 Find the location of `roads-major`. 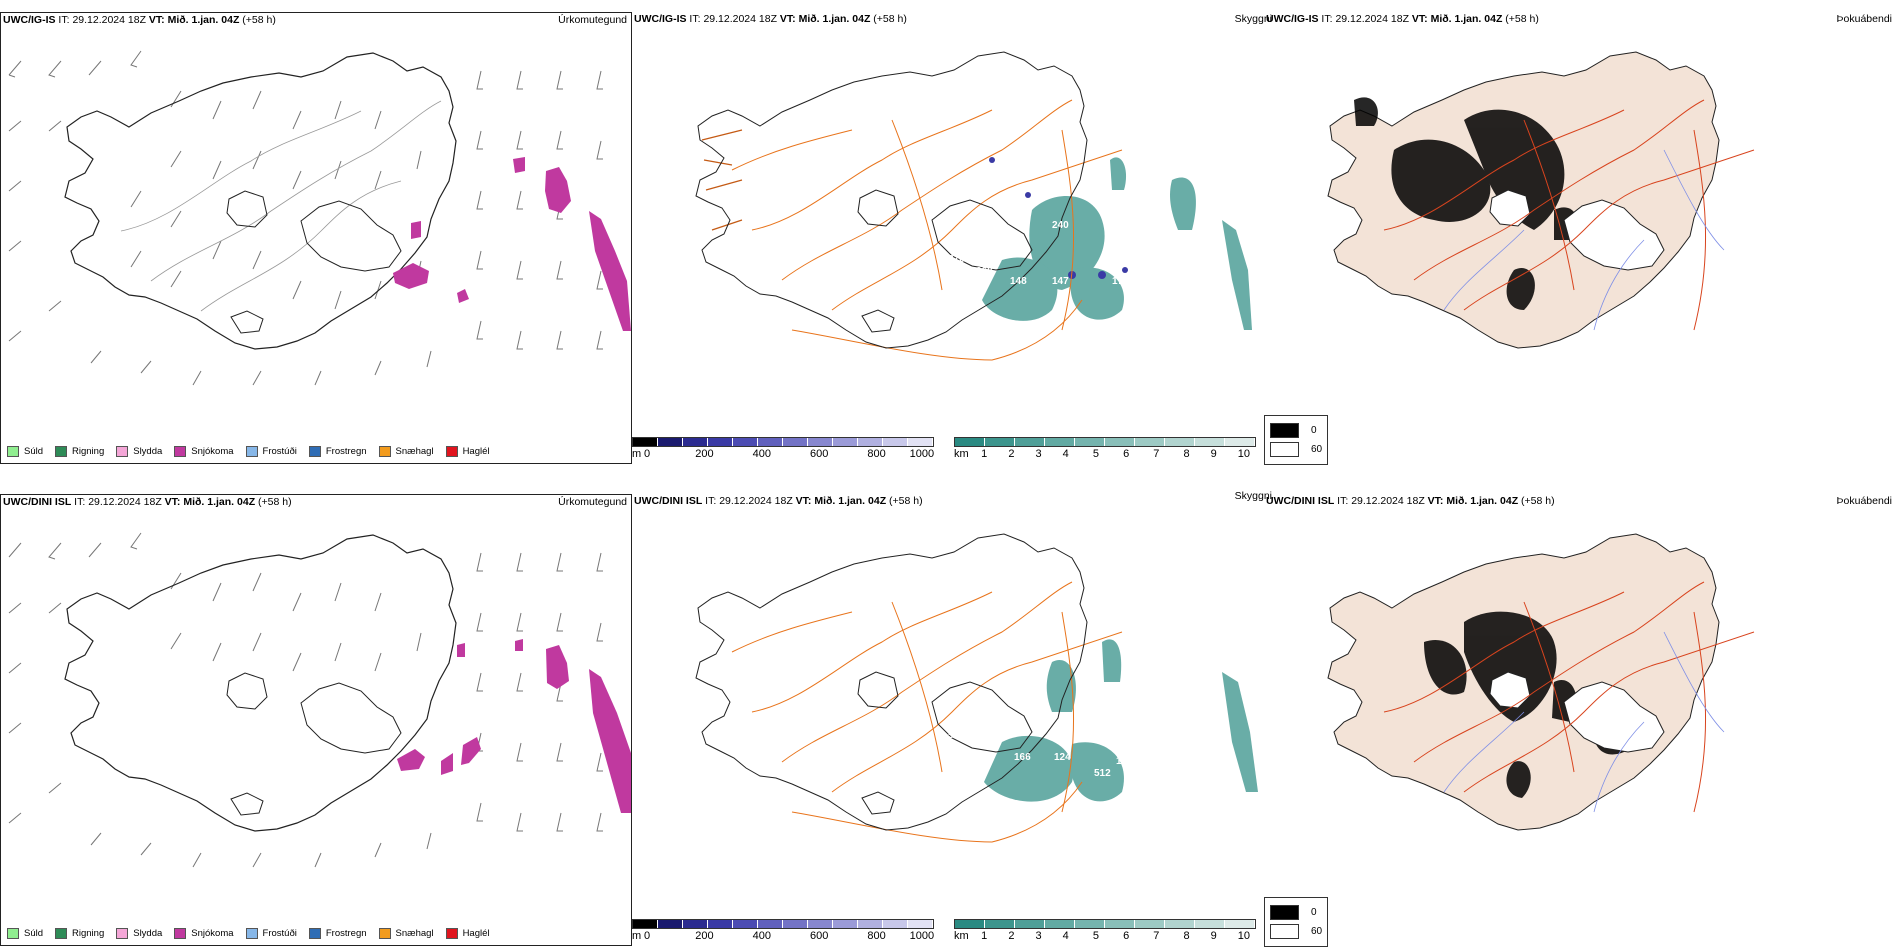

roads-major is located at coordinates (722, 180).